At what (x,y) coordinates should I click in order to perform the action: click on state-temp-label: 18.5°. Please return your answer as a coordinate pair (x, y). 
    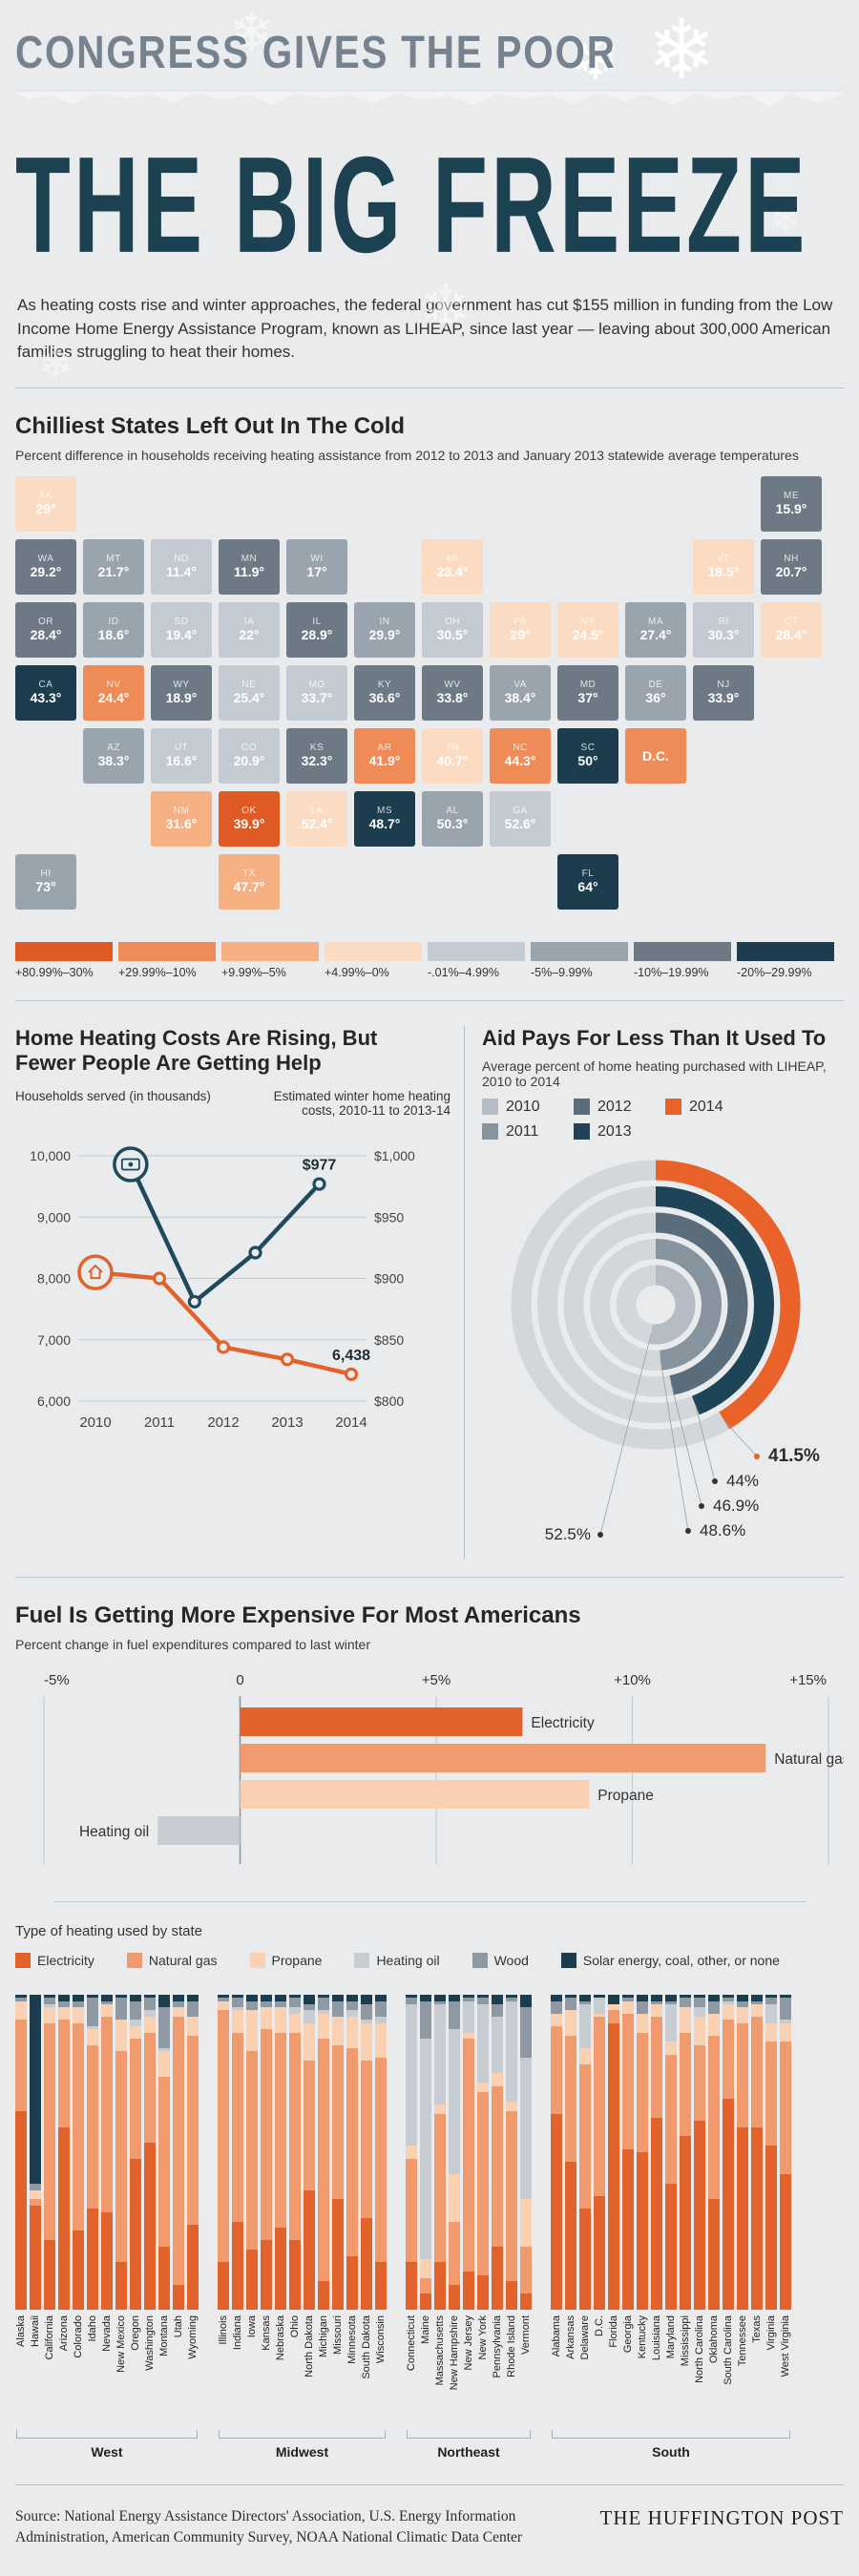
    Looking at the image, I should click on (723, 572).